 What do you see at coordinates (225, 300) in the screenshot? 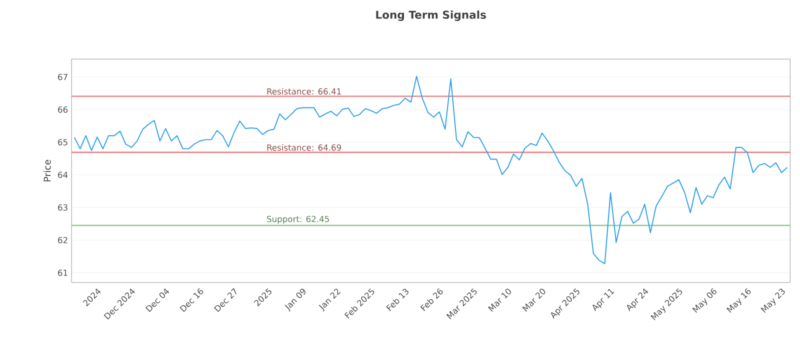
I see `x-tick-label: Dec 27` at bounding box center [225, 300].